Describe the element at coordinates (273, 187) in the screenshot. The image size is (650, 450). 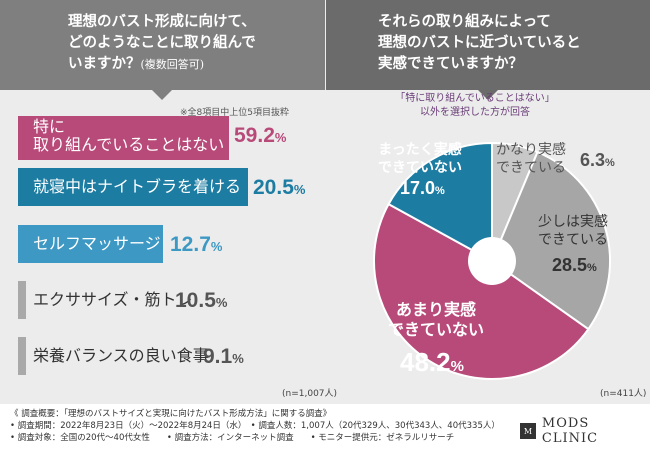
I see `bar-2-value-number: 20.5` at that location.